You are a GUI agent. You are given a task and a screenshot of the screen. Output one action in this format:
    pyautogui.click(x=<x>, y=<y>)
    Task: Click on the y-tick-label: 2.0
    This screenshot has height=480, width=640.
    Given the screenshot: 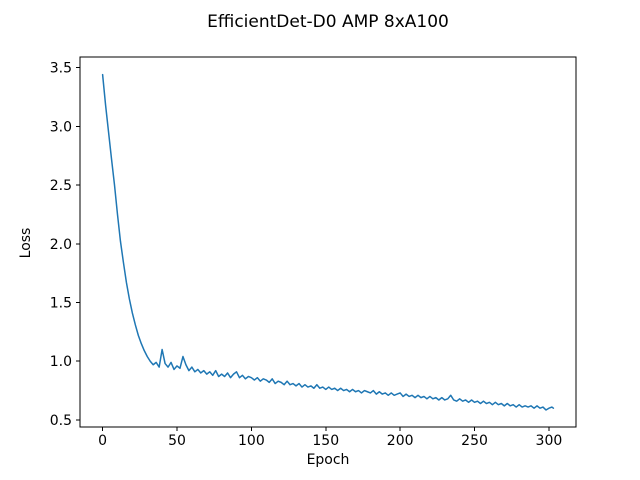 What is the action you would take?
    pyautogui.click(x=61, y=245)
    